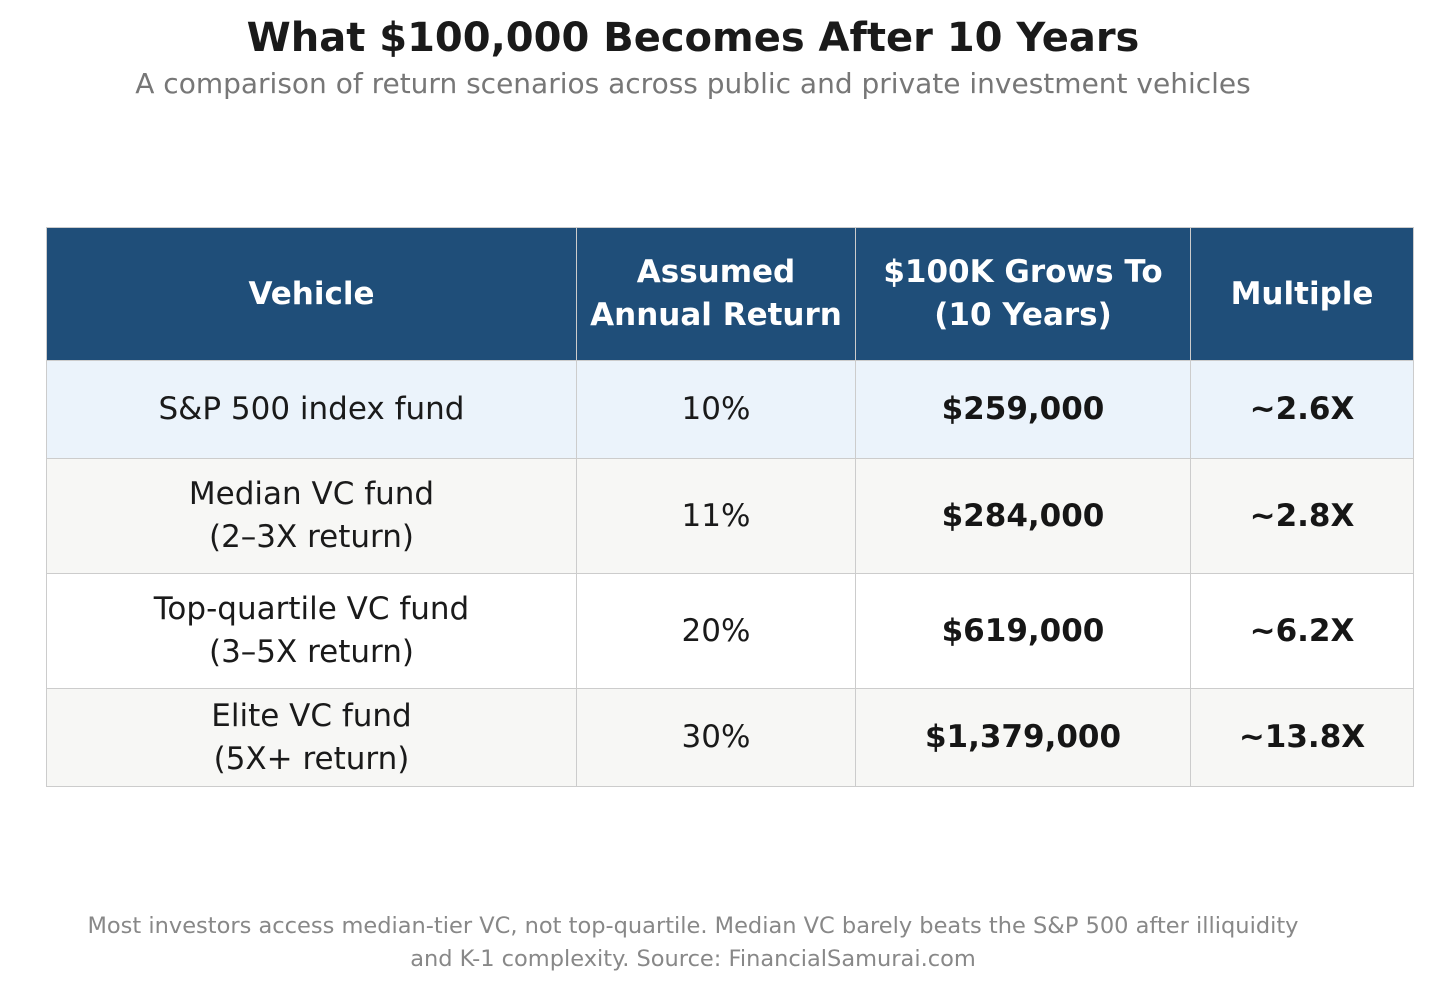  I want to click on cell-vehicle: S&P 500 index fund, so click(311, 409).